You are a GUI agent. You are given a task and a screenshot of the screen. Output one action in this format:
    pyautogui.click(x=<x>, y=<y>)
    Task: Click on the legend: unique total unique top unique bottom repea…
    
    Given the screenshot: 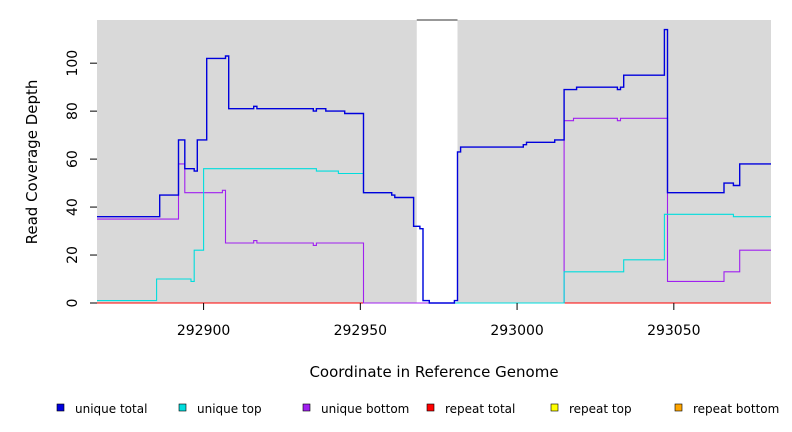 What is the action you would take?
    pyautogui.click(x=417, y=409)
    